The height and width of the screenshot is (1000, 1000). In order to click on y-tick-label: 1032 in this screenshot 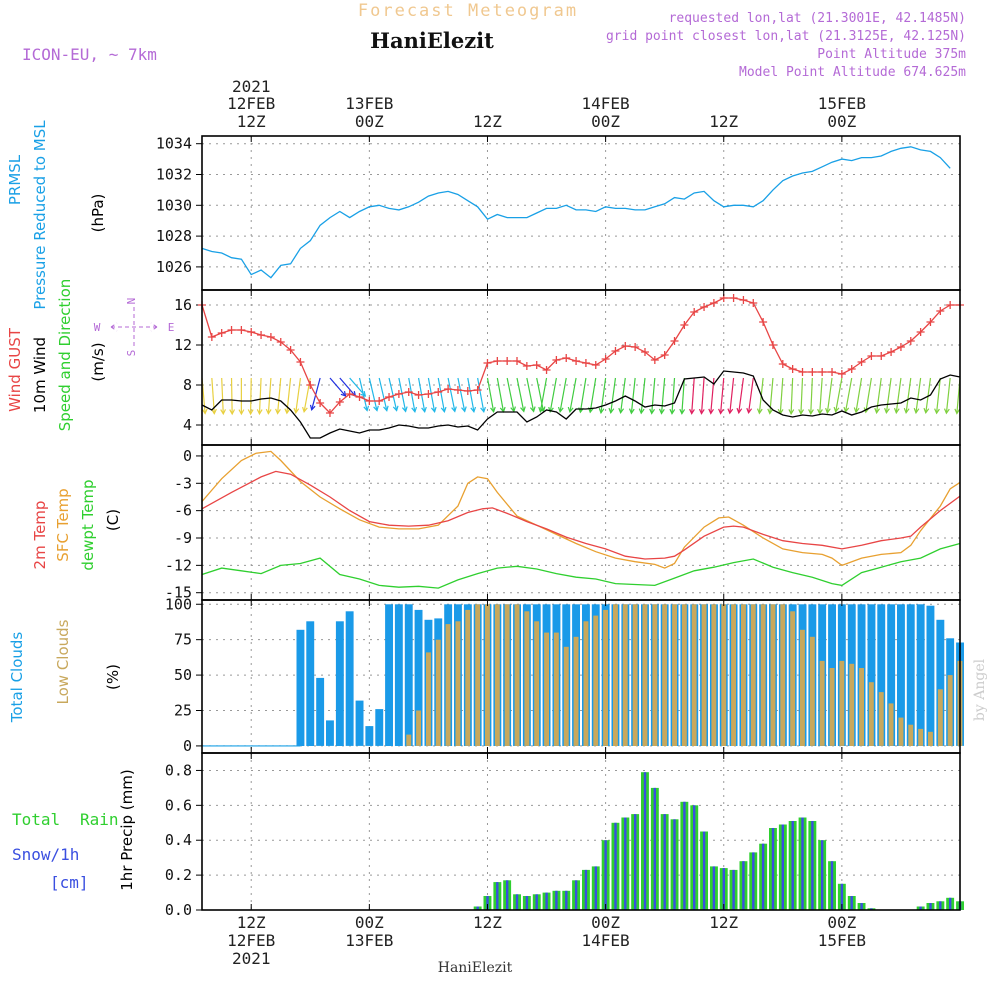, I will do `click(174, 175)`.